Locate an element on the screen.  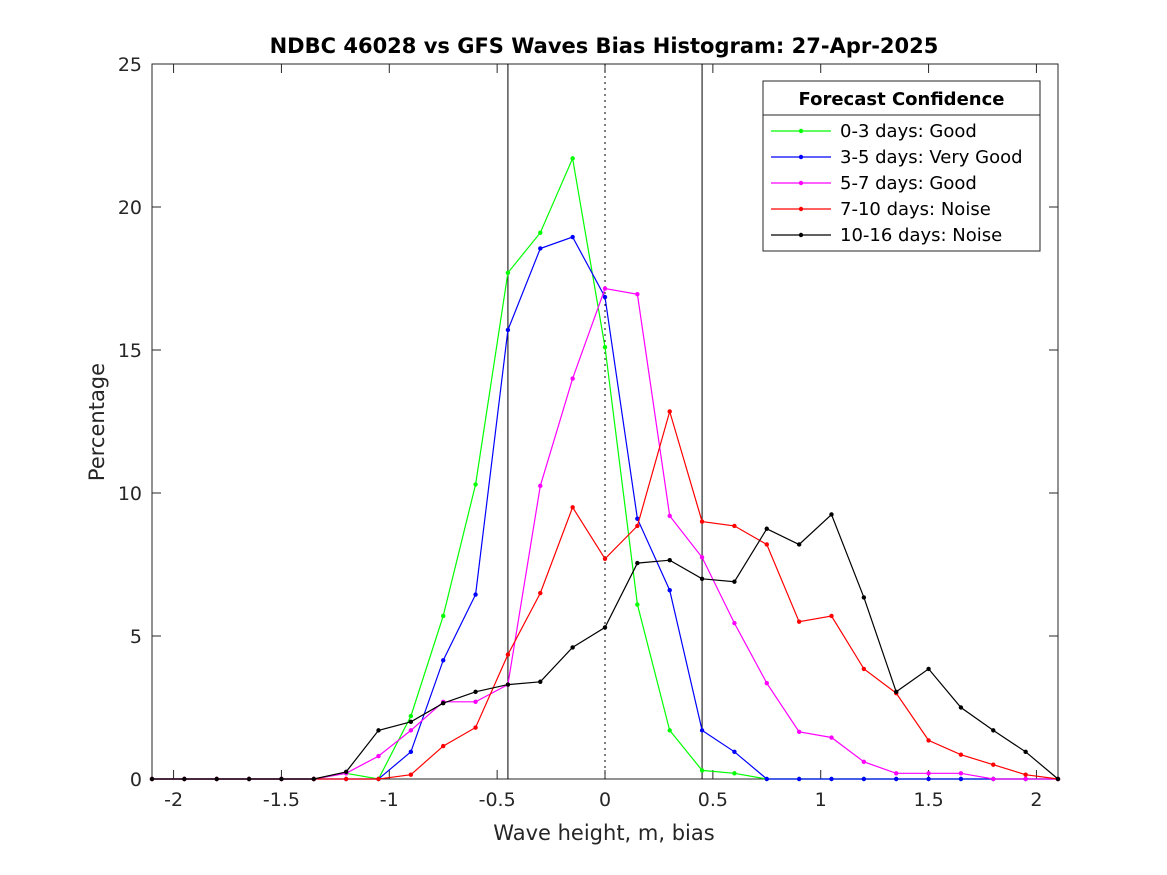
y-tick-label: 5 is located at coordinates (136, 637).